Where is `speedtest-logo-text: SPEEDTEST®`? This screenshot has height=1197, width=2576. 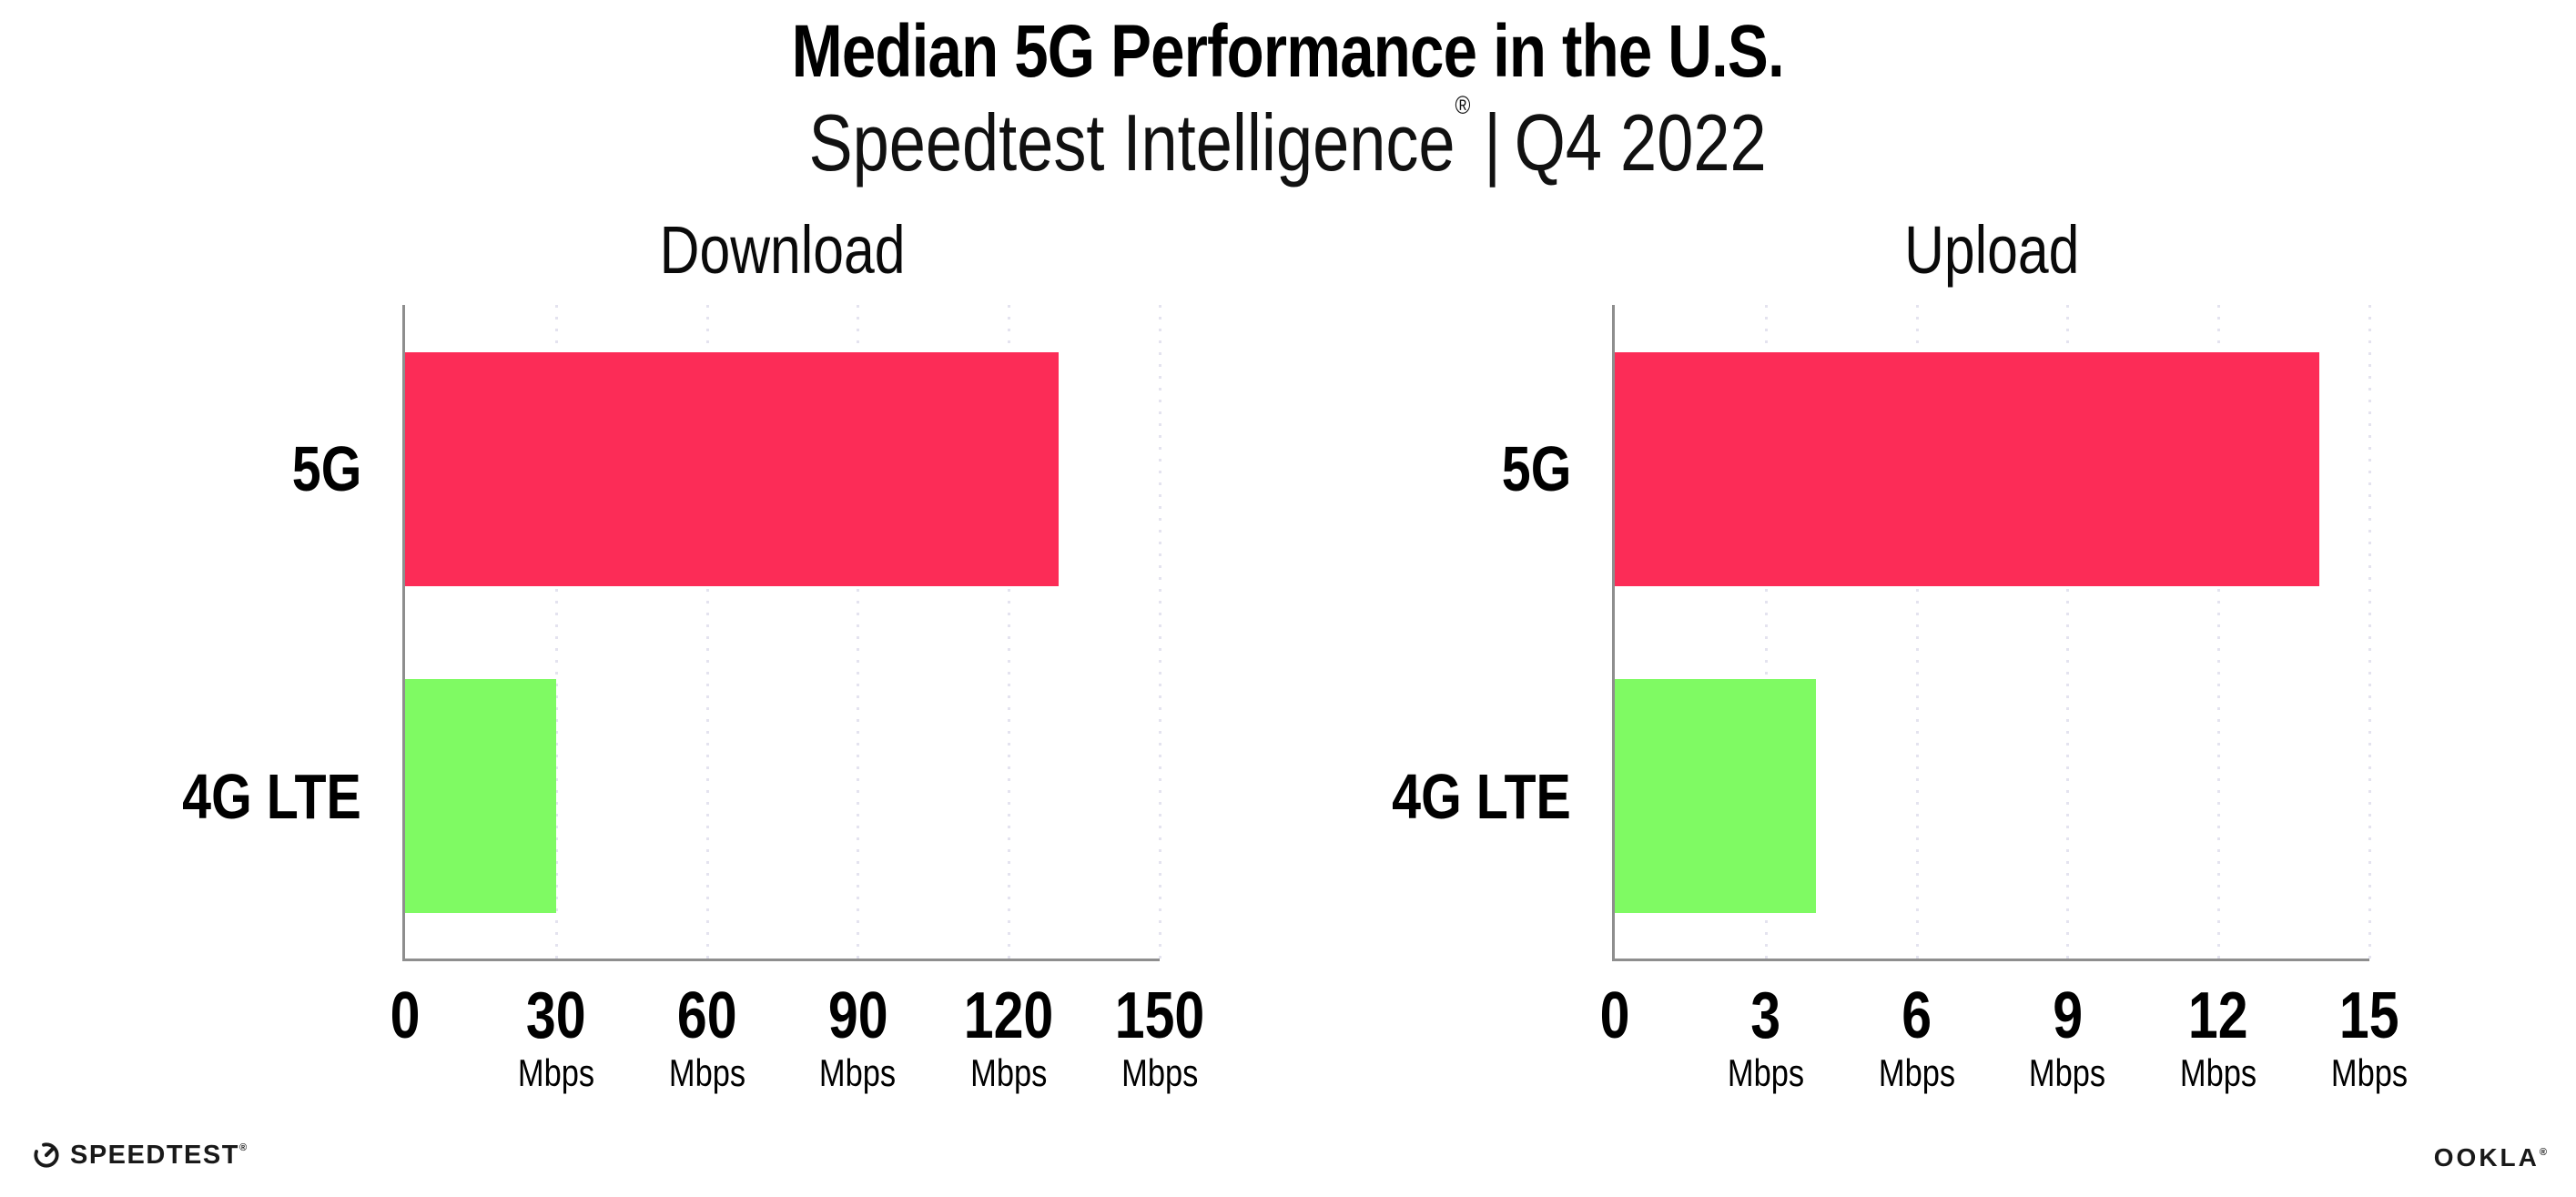 speedtest-logo-text: SPEEDTEST® is located at coordinates (159, 1155).